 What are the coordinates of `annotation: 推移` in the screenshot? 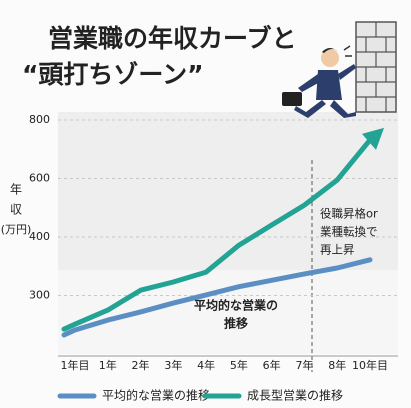 It's located at (236, 323).